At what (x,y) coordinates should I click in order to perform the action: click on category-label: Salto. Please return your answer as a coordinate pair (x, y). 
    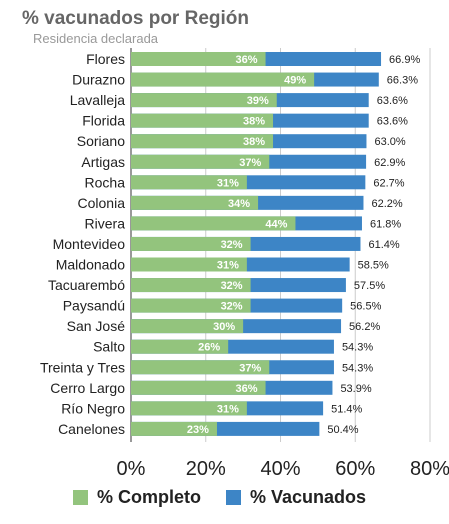
    Looking at the image, I should click on (109, 347).